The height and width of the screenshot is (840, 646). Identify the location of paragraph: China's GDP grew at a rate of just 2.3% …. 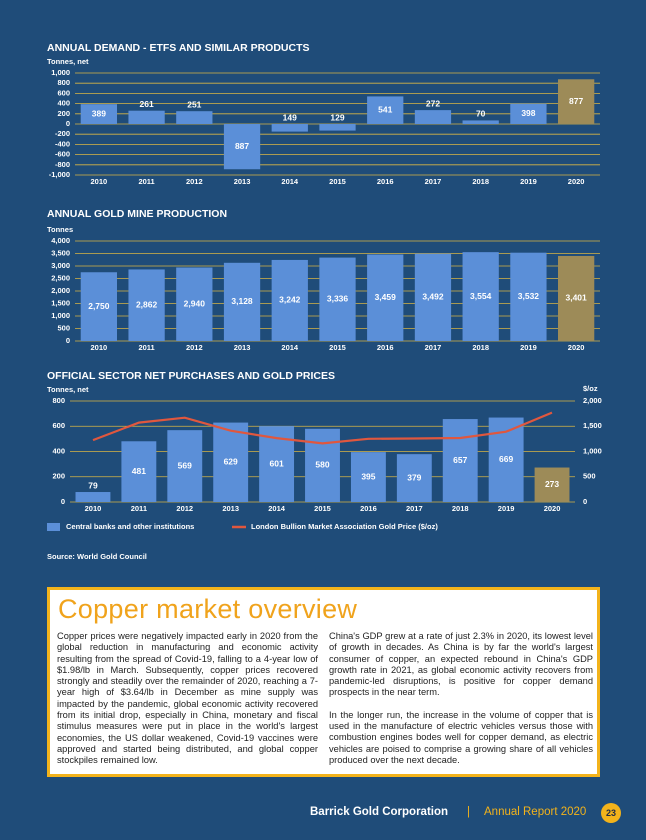
(461, 664).